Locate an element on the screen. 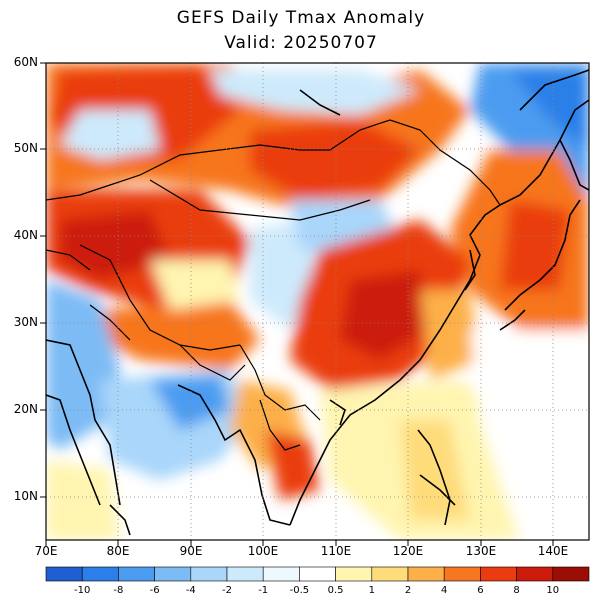  lat-label-40n: 40N is located at coordinates (25, 235).